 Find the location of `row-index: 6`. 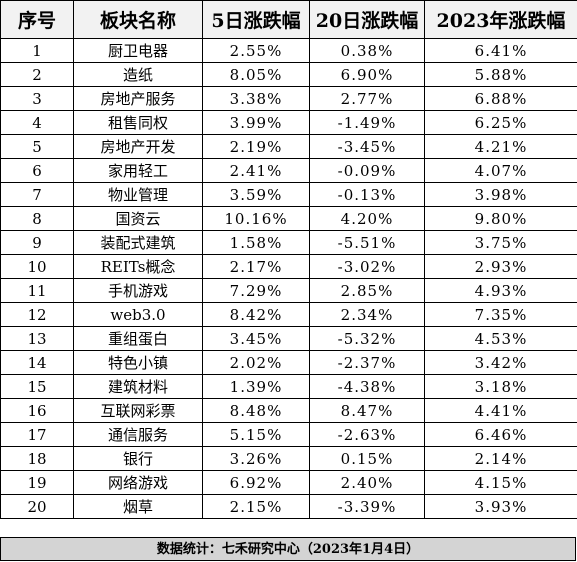

row-index: 6 is located at coordinates (37, 170).